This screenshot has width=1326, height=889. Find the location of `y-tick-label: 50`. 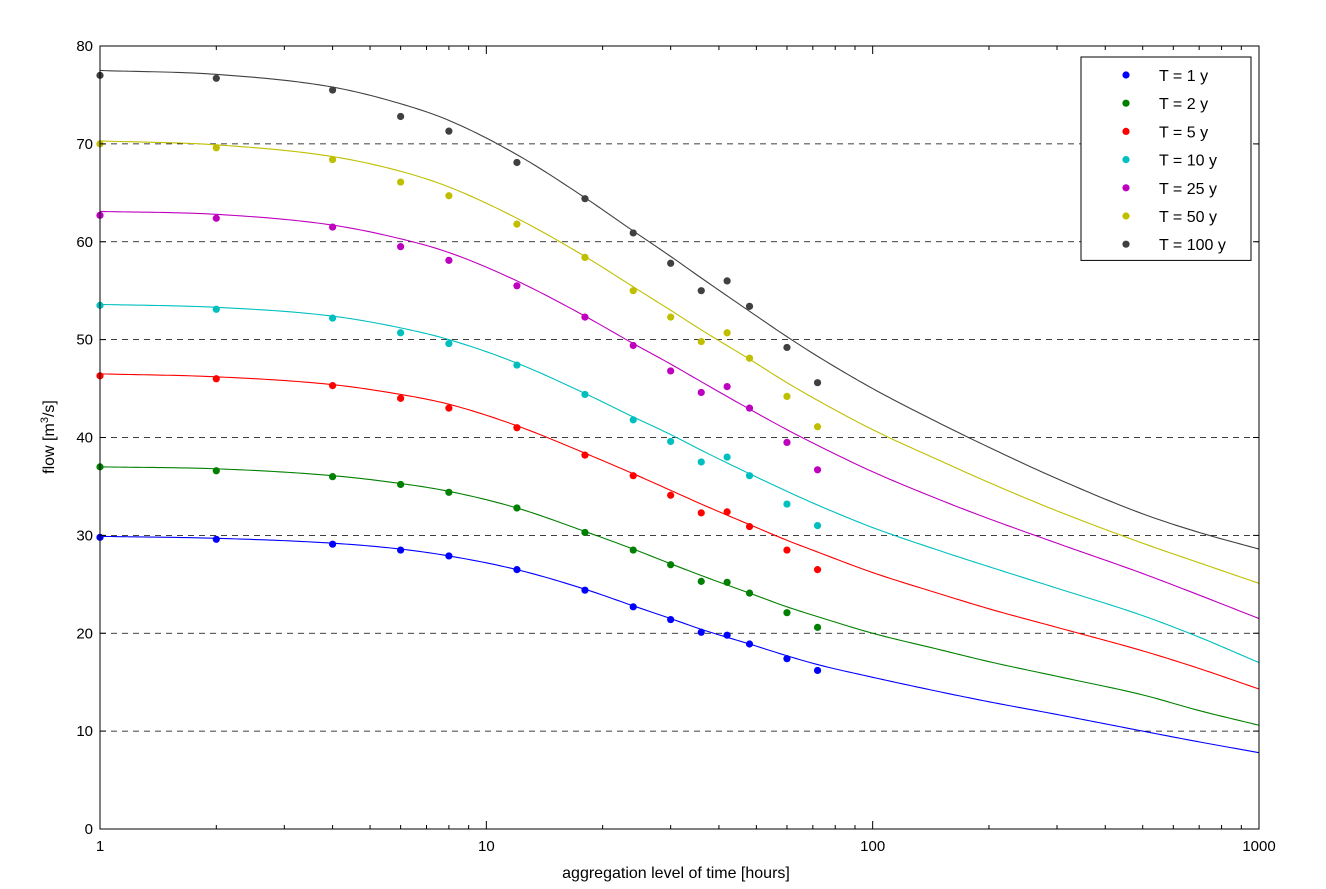

y-tick-label: 50 is located at coordinates (84, 340).